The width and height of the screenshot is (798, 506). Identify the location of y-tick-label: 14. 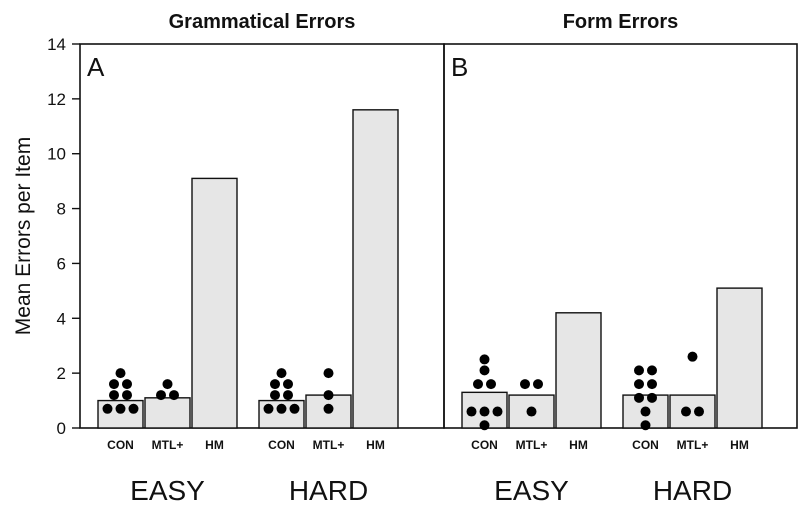
(56, 44).